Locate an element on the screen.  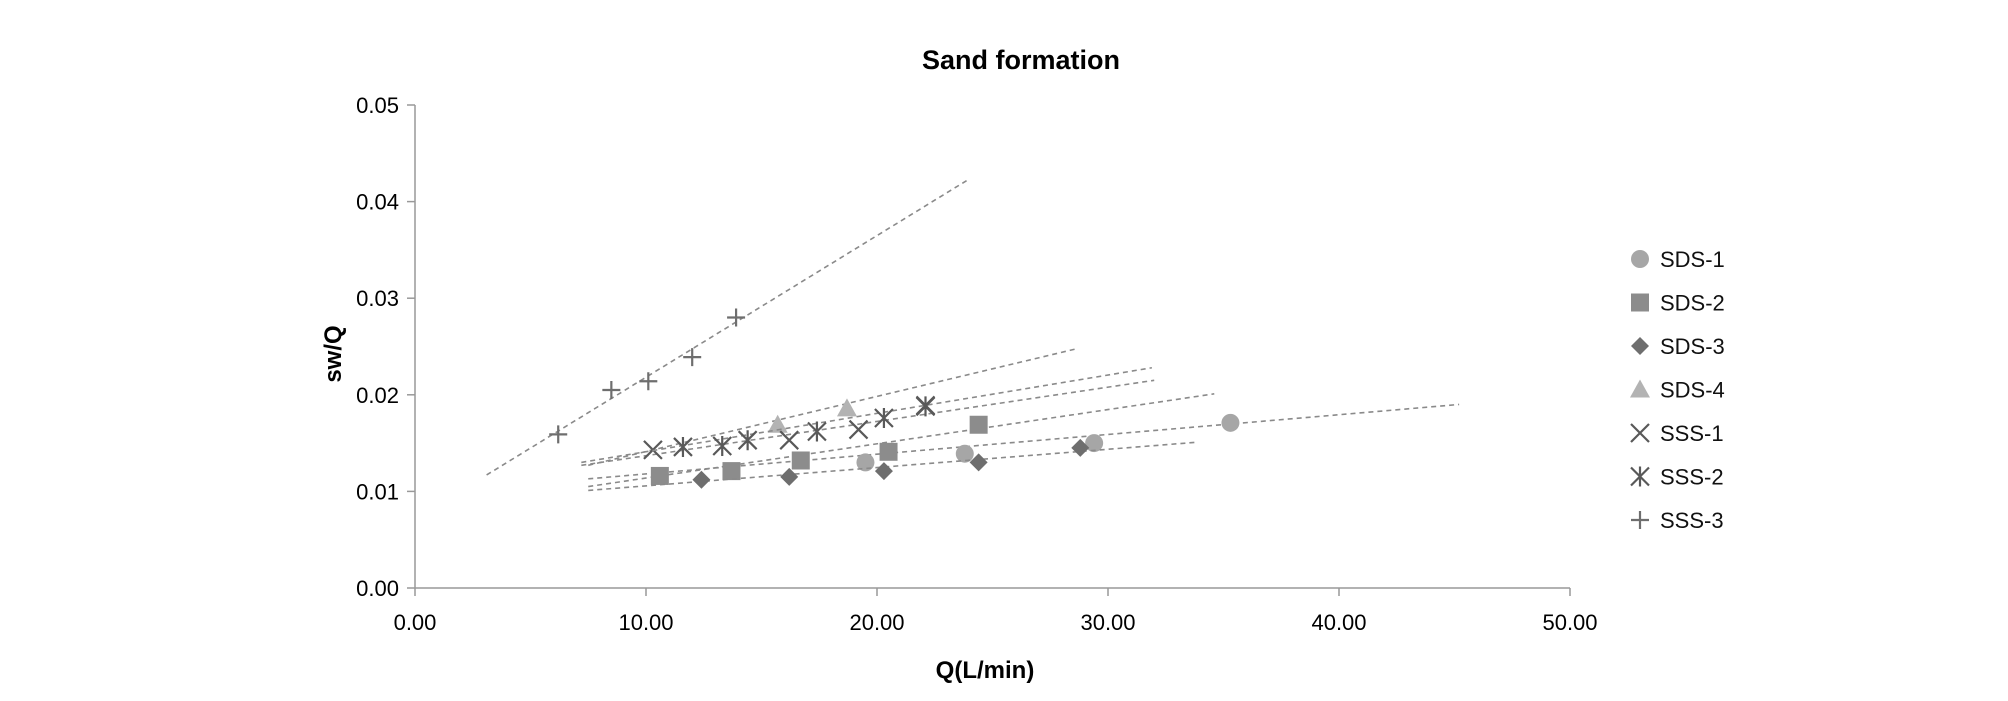
legend-item: SDS-1 is located at coordinates (1678, 259).